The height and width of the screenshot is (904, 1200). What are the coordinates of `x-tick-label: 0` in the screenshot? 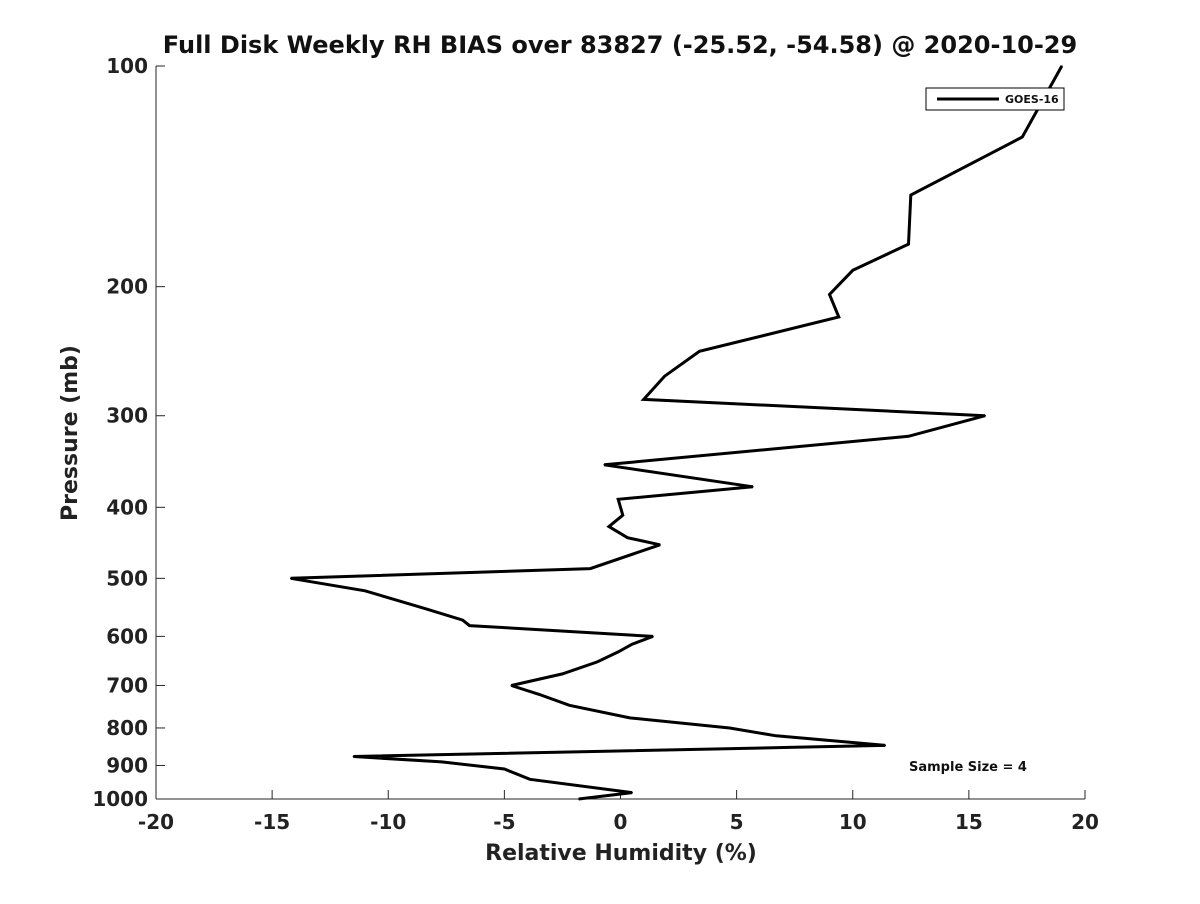 It's located at (621, 822).